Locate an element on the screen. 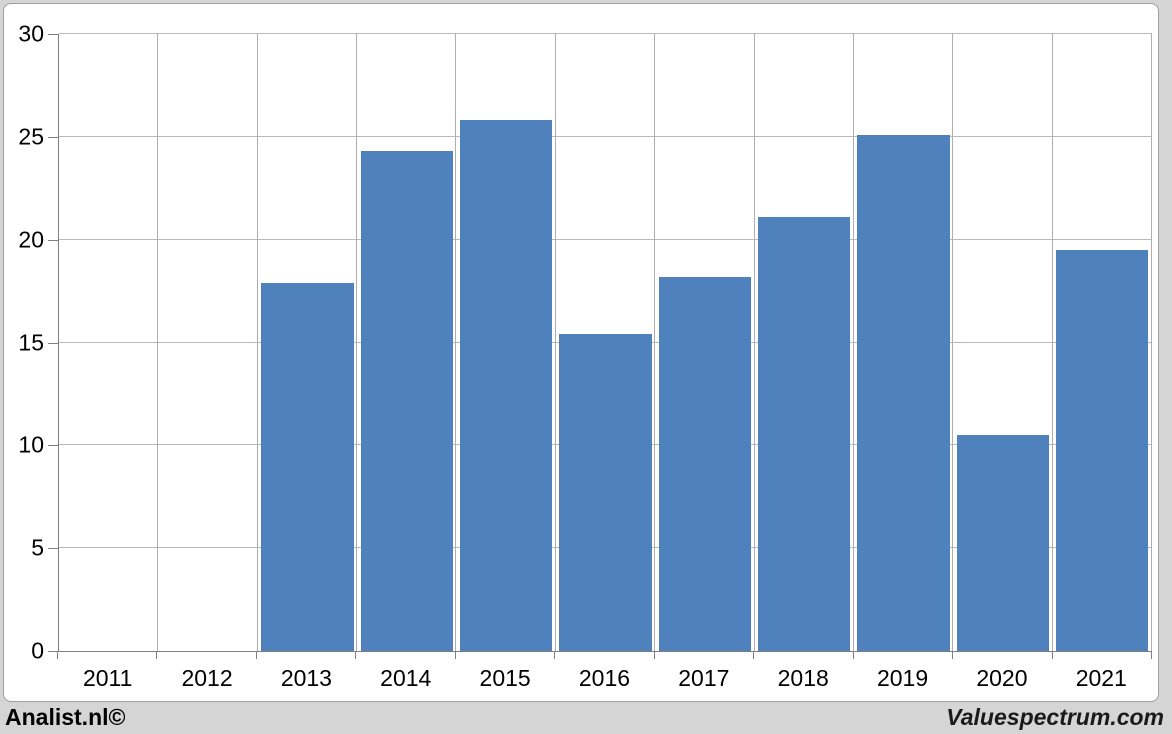 The width and height of the screenshot is (1172, 734). x-tick-label: 2020 is located at coordinates (1002, 678).